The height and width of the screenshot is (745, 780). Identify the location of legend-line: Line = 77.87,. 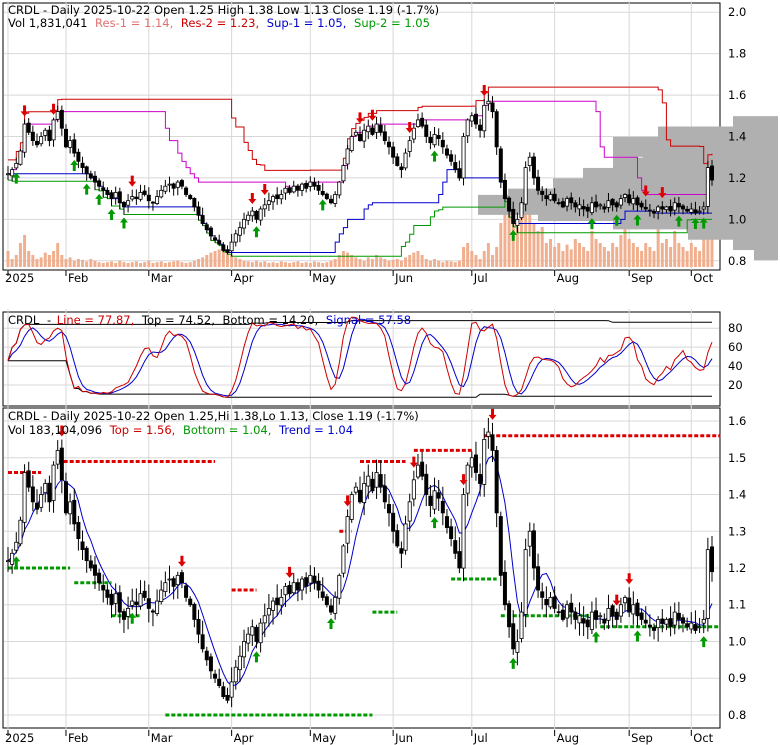
(96, 320).